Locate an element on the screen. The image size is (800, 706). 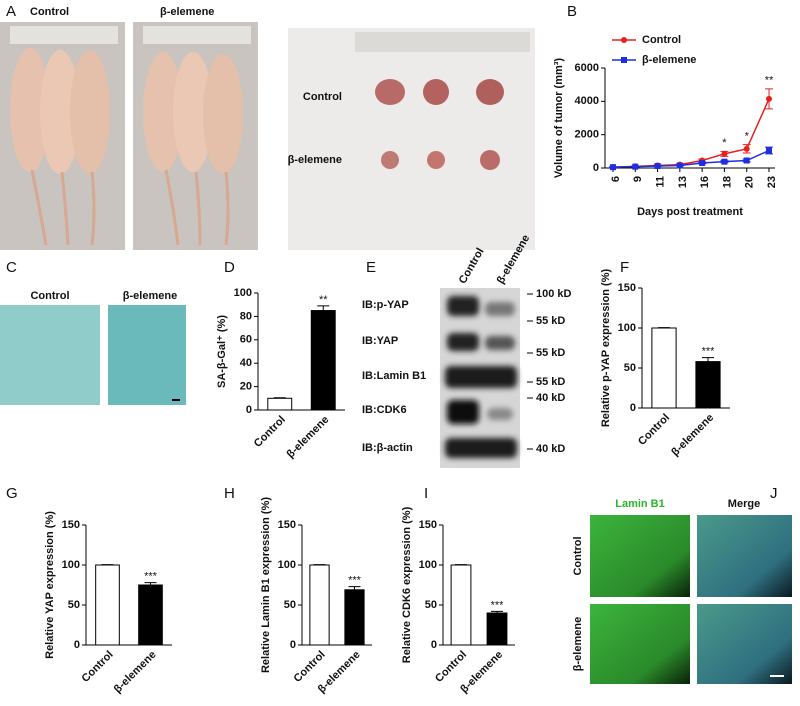
y-tick-label: 4000 is located at coordinates (587, 101).